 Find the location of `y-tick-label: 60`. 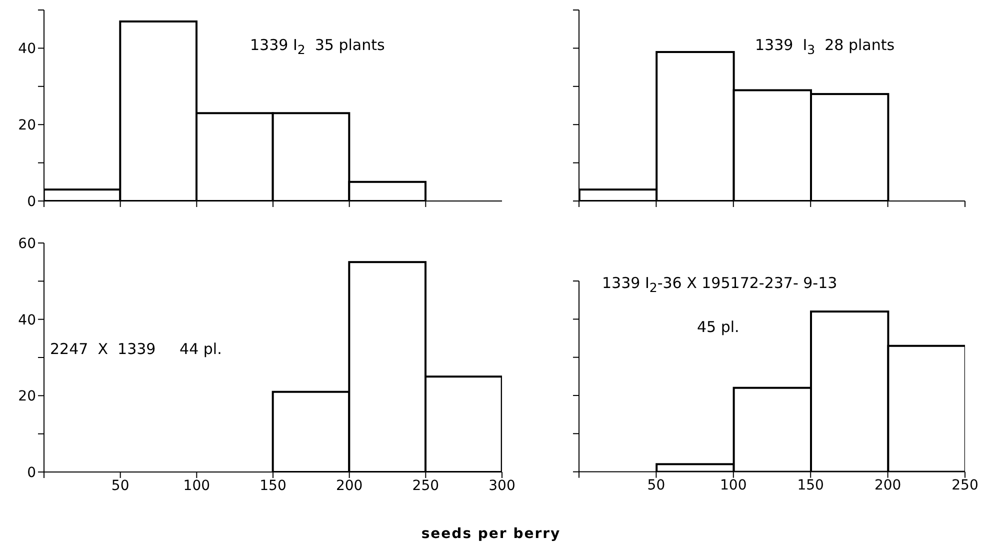

y-tick-label: 60 is located at coordinates (27, 244).